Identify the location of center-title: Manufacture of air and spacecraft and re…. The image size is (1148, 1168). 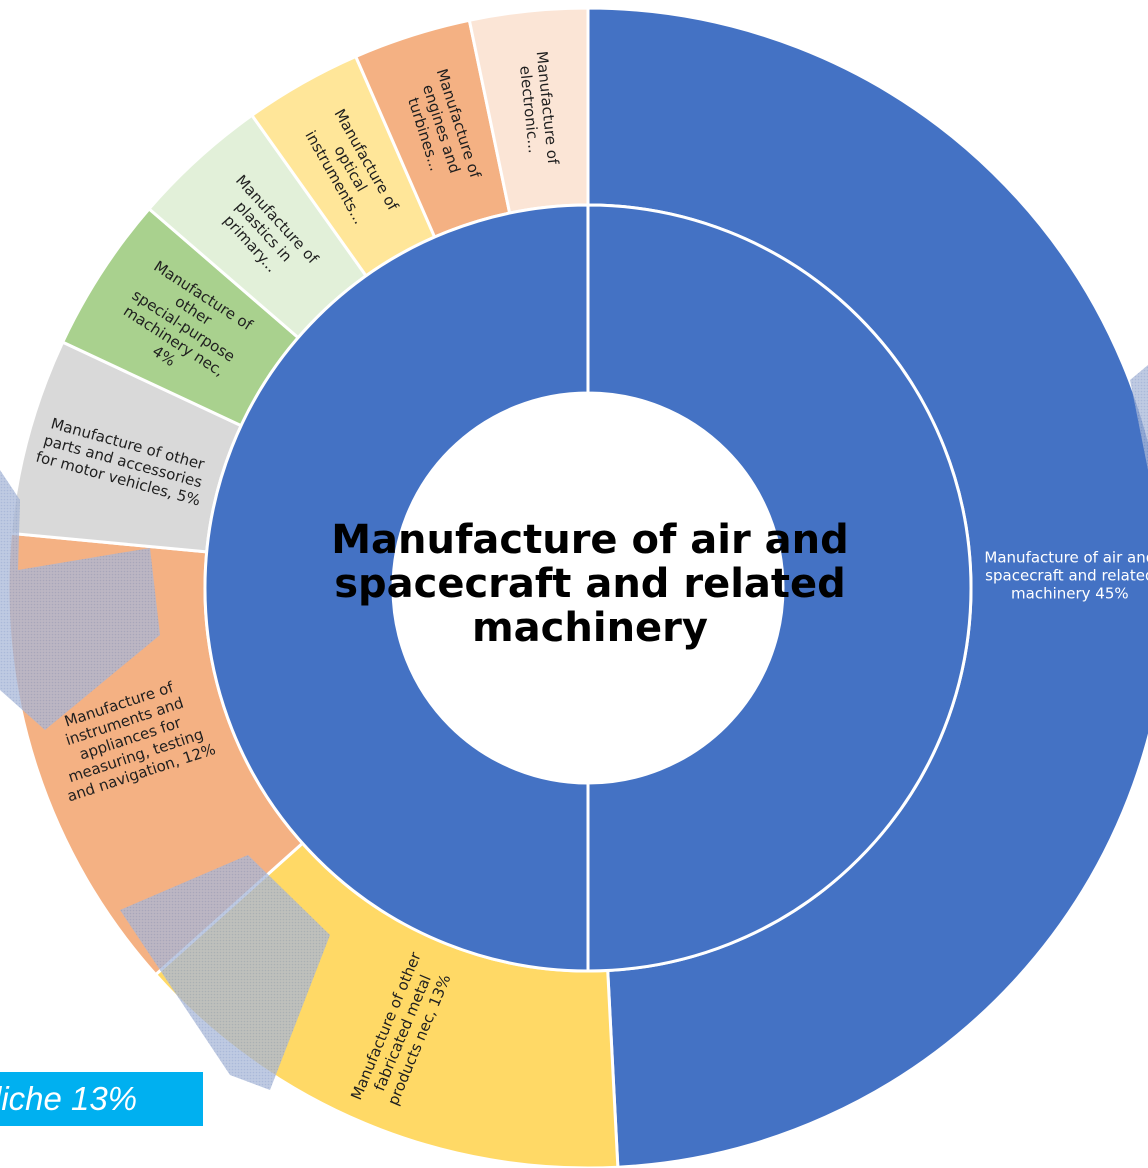
(590, 584).